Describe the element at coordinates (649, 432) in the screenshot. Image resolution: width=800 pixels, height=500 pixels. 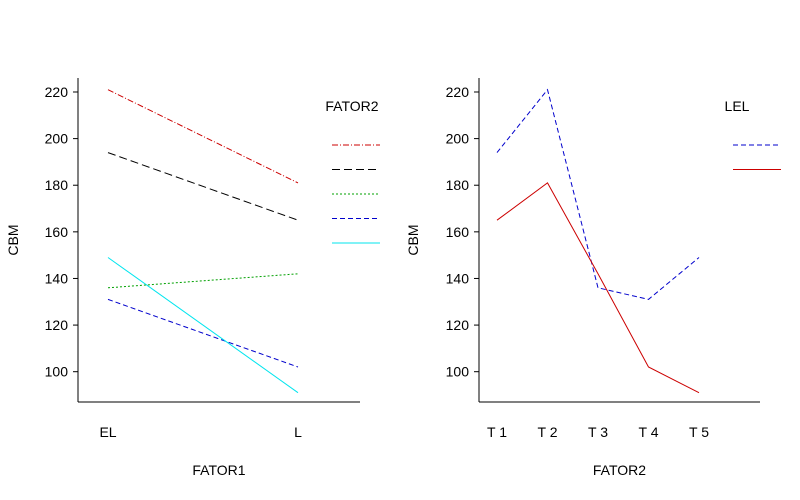
I see `x-tick-label: T 4` at that location.